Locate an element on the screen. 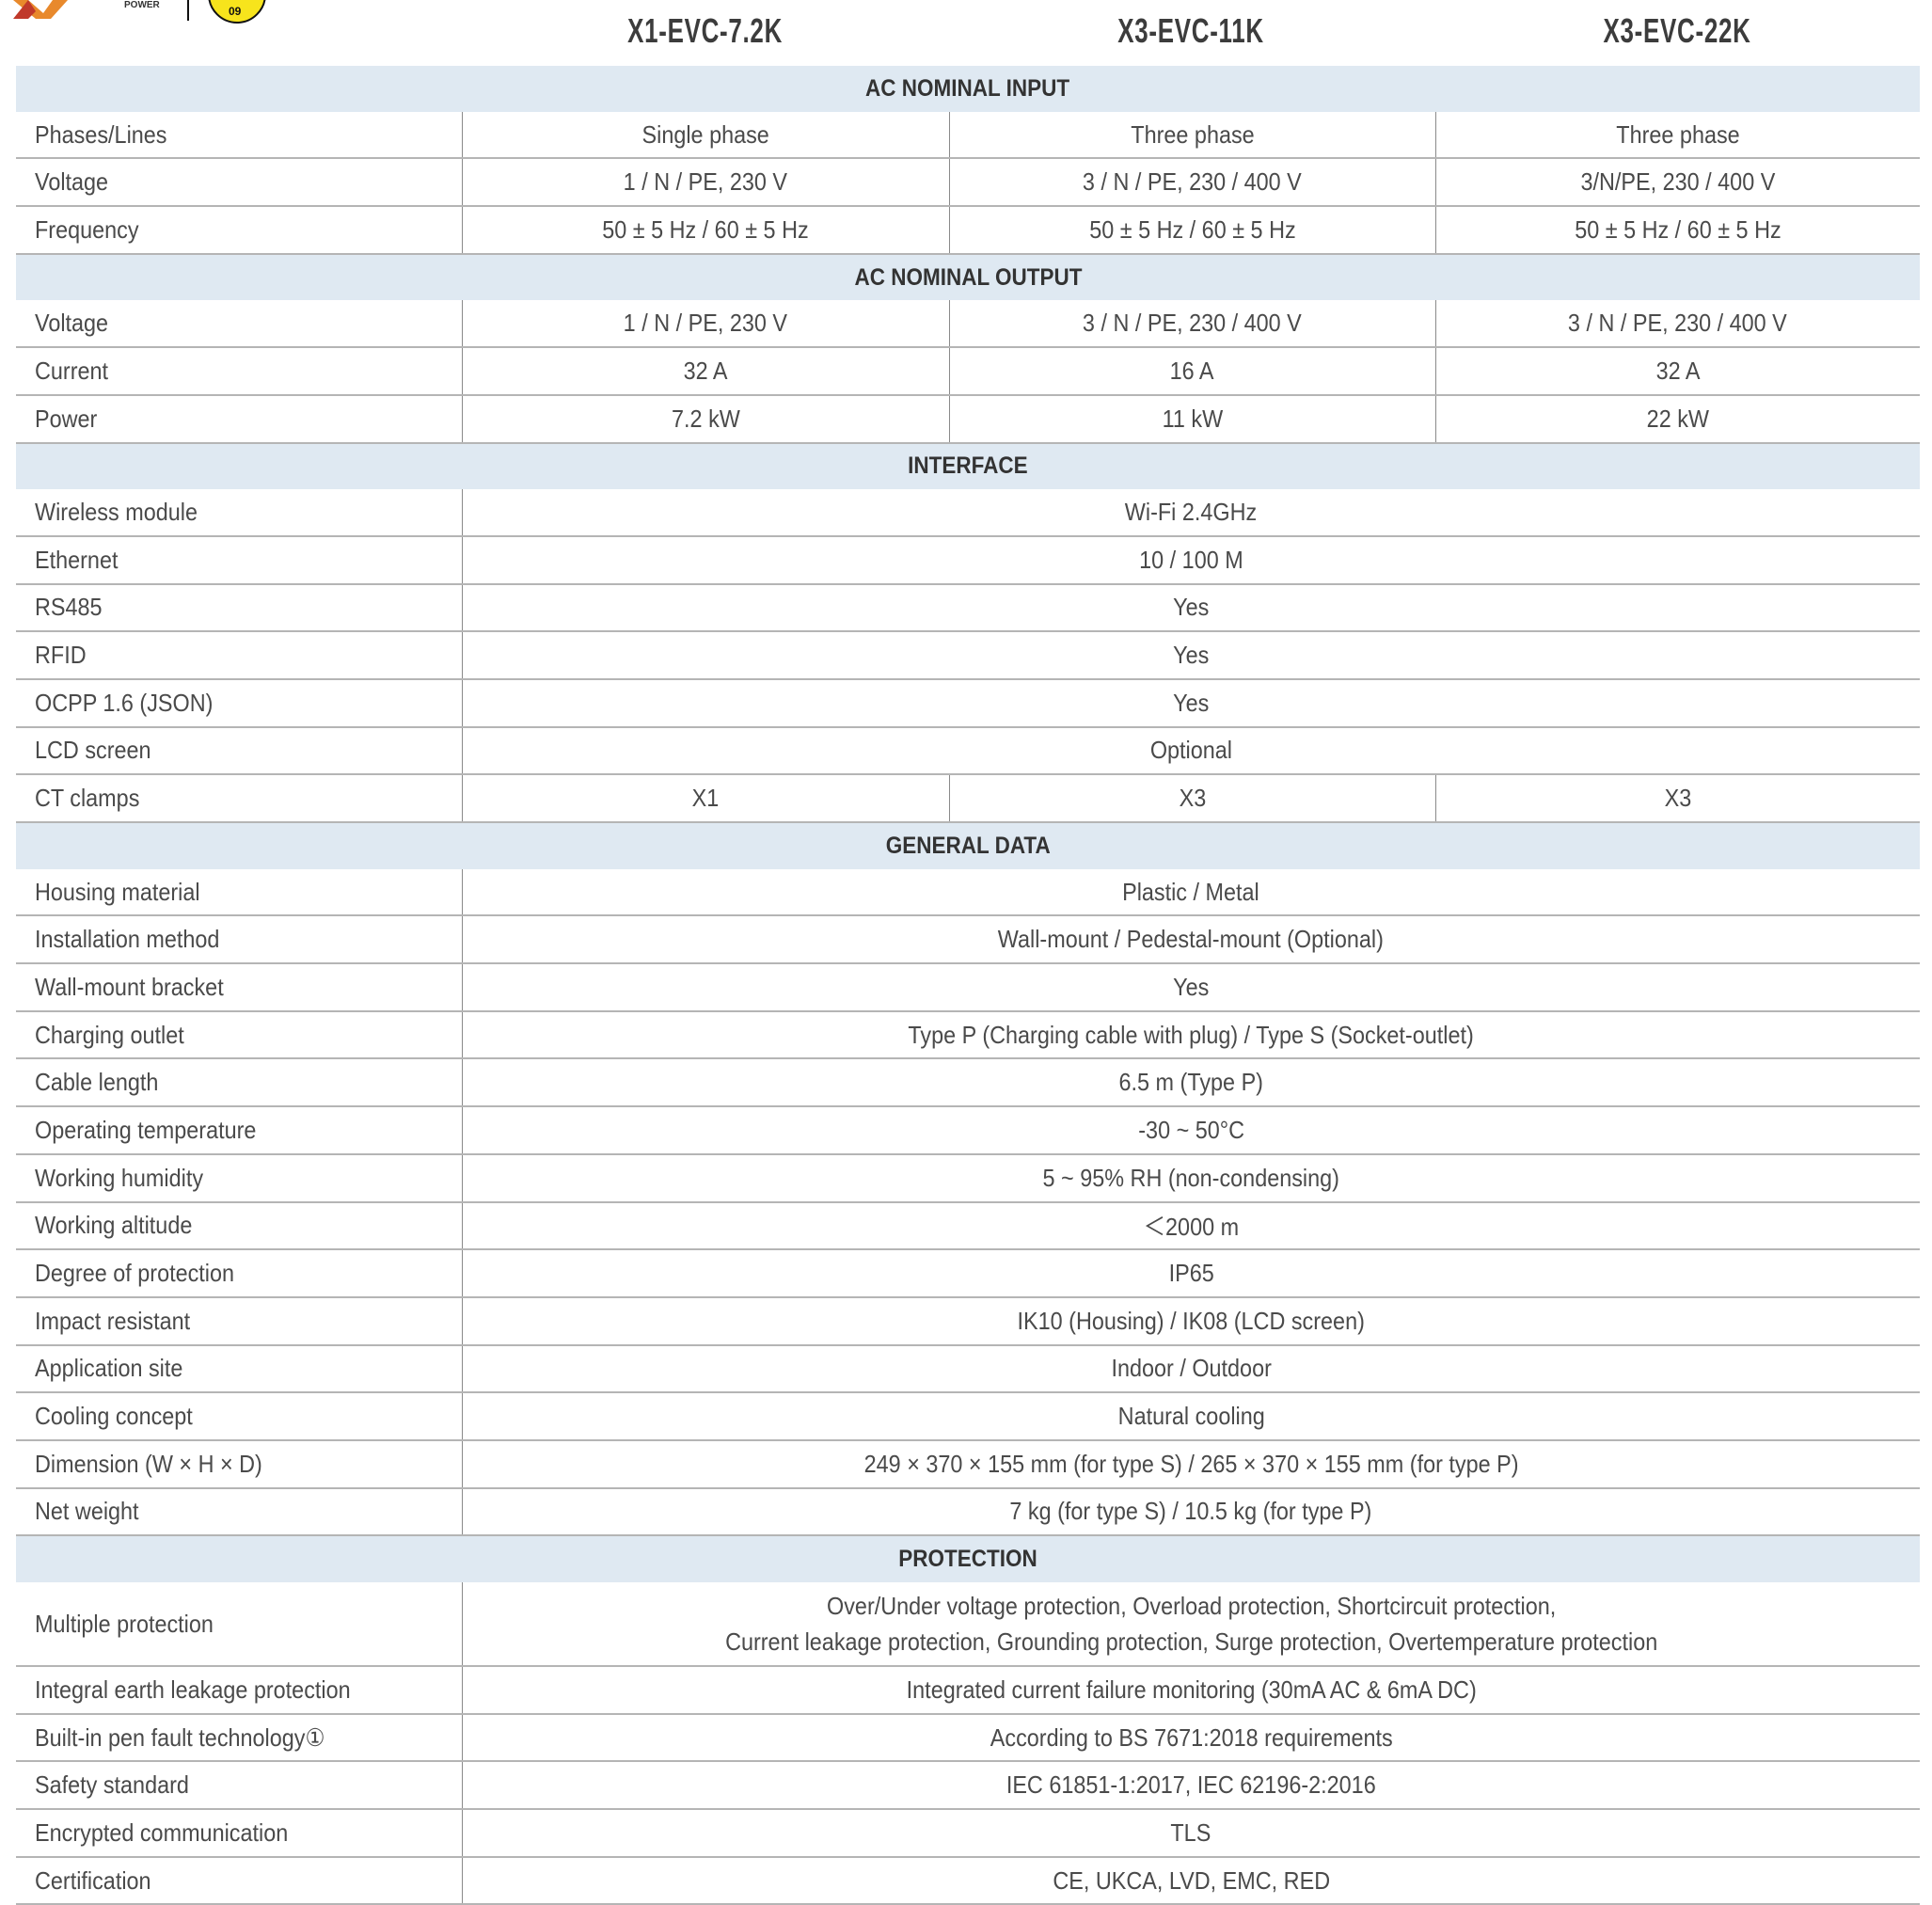  spec-label: LCD screen is located at coordinates (239, 751).